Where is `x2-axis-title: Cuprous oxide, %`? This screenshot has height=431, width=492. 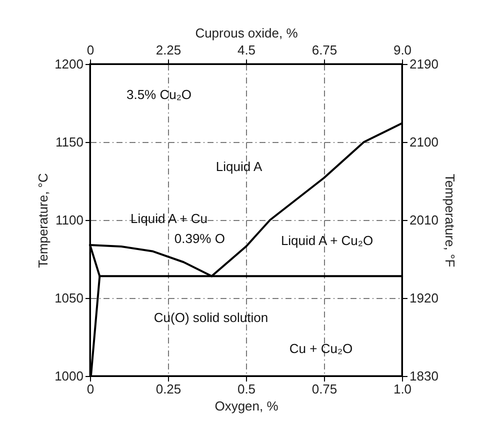
x2-axis-title: Cuprous oxide, % is located at coordinates (246, 33).